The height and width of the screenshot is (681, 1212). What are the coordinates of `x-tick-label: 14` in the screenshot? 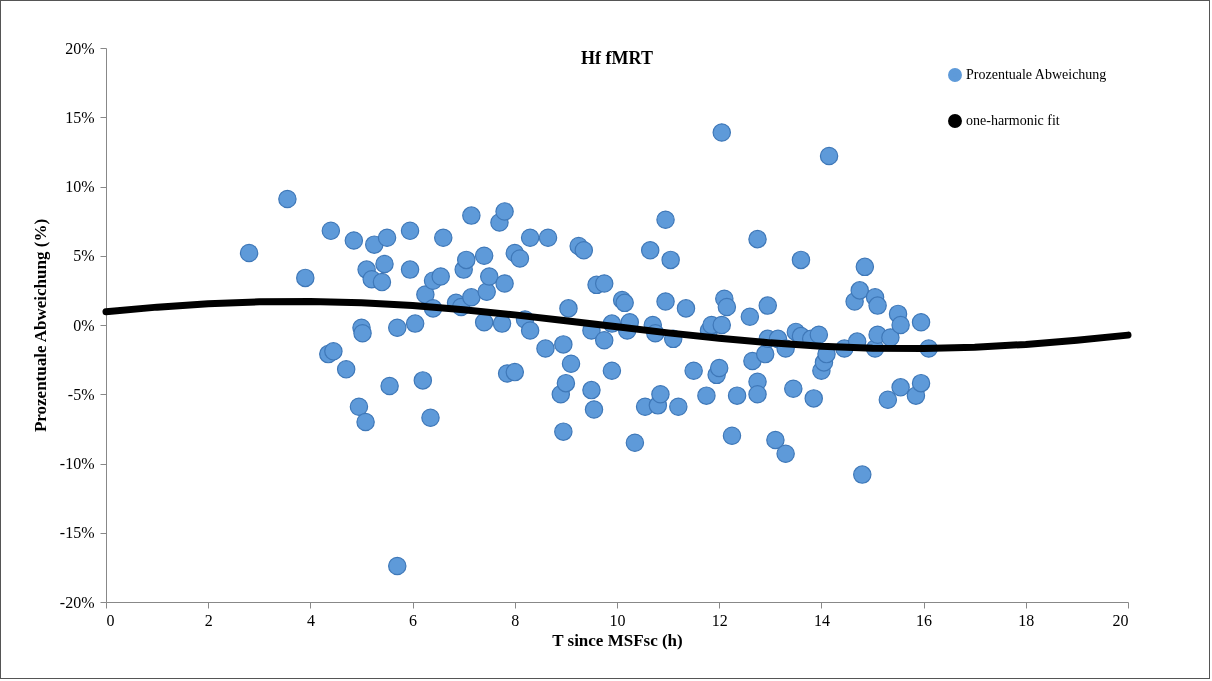 It's located at (821, 620).